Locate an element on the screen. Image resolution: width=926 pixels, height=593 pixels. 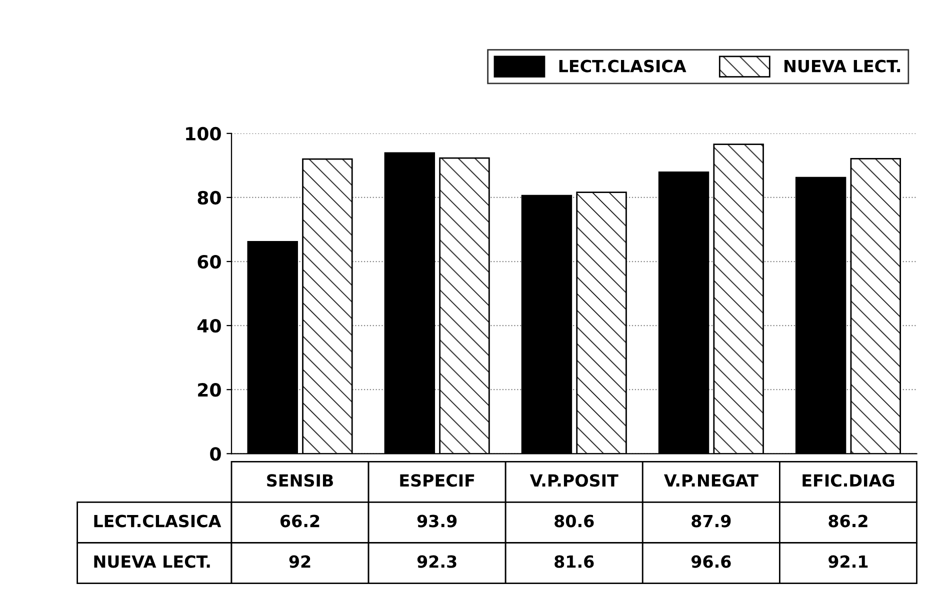
text: LECT.CLASICA is located at coordinates (158, 521).